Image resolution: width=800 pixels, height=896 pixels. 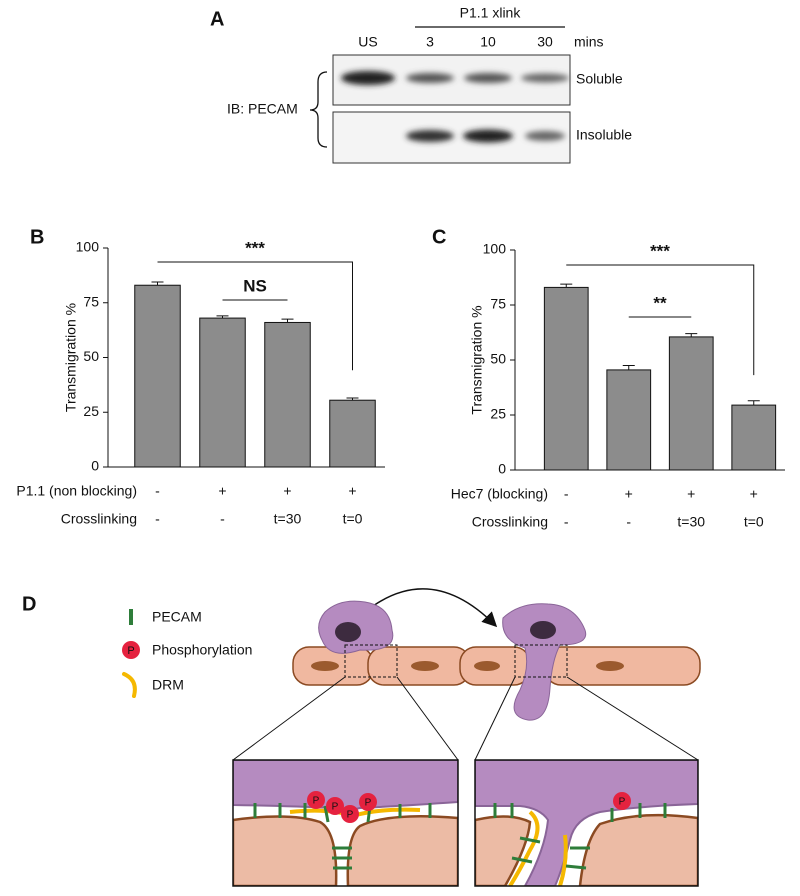 What do you see at coordinates (318, 109) in the screenshot?
I see `bracket` at bounding box center [318, 109].